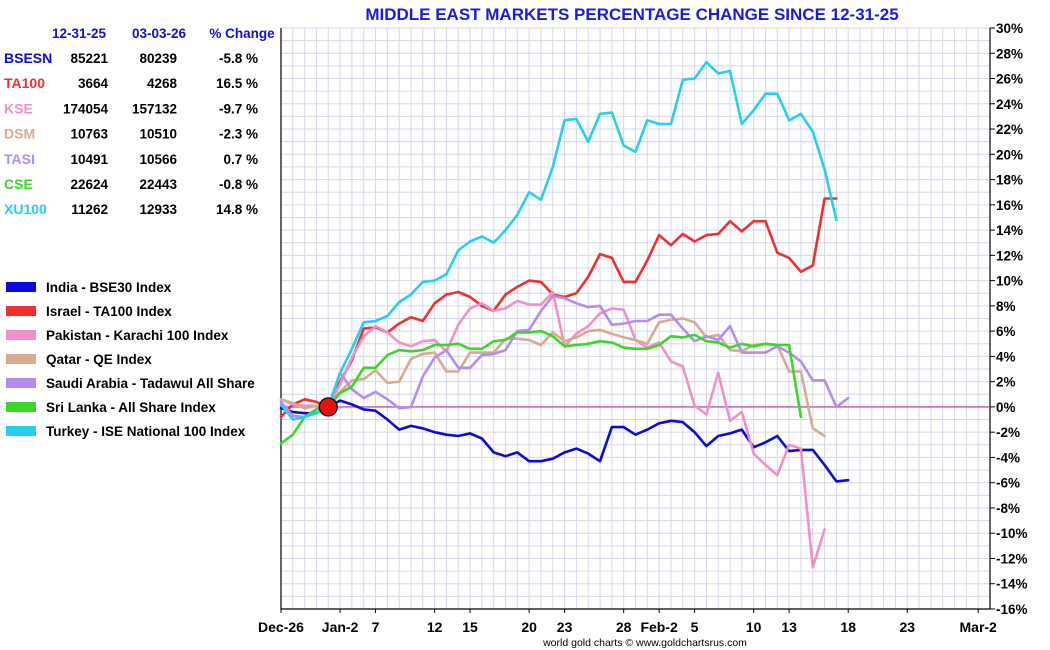  Describe the element at coordinates (24, 83) in the screenshot. I see `table-ticker: TA100` at that location.